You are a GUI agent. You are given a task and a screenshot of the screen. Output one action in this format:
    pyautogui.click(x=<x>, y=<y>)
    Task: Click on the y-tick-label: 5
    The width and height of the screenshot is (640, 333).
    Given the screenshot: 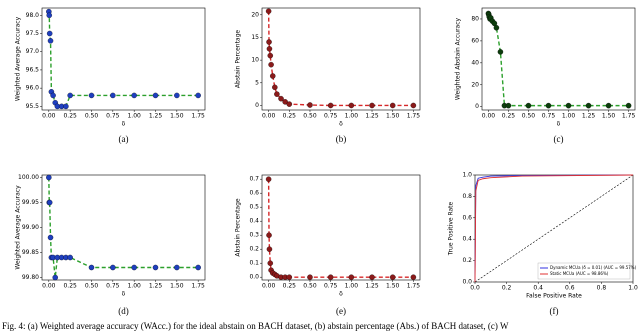 What is the action you would take?
    pyautogui.click(x=257, y=82)
    